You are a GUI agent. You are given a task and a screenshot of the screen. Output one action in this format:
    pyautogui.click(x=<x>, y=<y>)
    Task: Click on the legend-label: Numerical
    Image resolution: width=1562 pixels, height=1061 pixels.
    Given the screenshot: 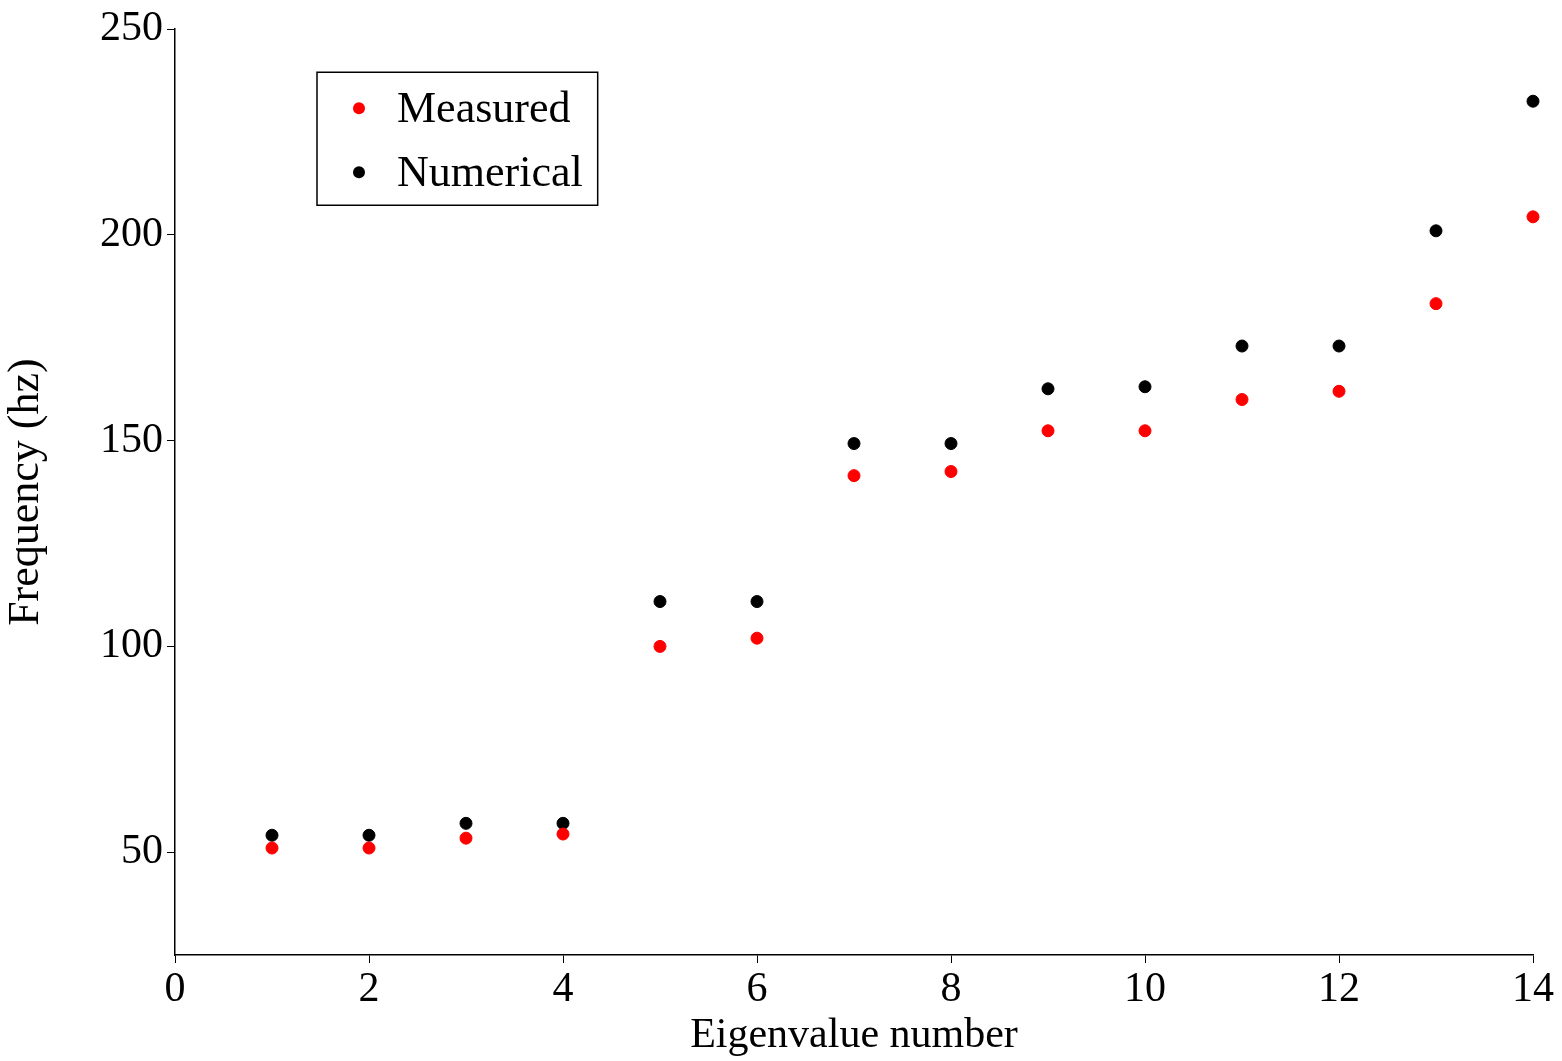 What is the action you would take?
    pyautogui.click(x=490, y=171)
    